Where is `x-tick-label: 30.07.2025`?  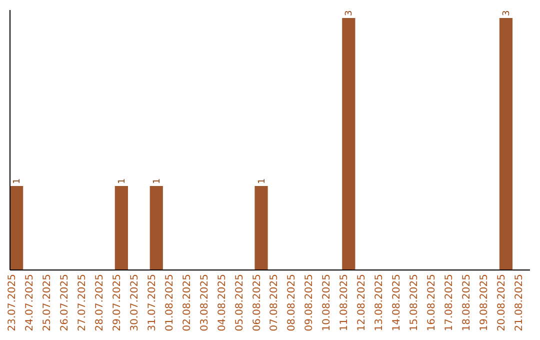 x-tick-label: 30.07.2025 is located at coordinates (134, 303).